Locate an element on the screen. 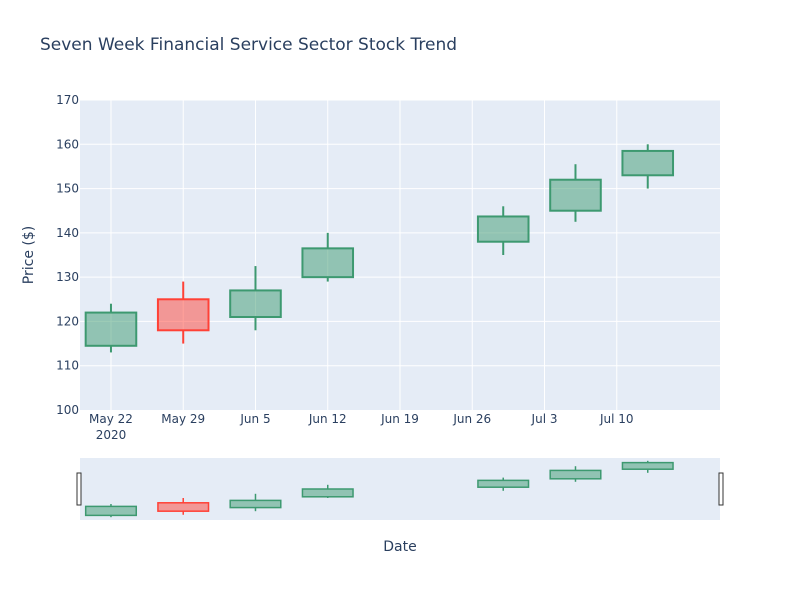 Image resolution: width=800 pixels, height=604 pixels. range-slider-right-handle is located at coordinates (721, 489).